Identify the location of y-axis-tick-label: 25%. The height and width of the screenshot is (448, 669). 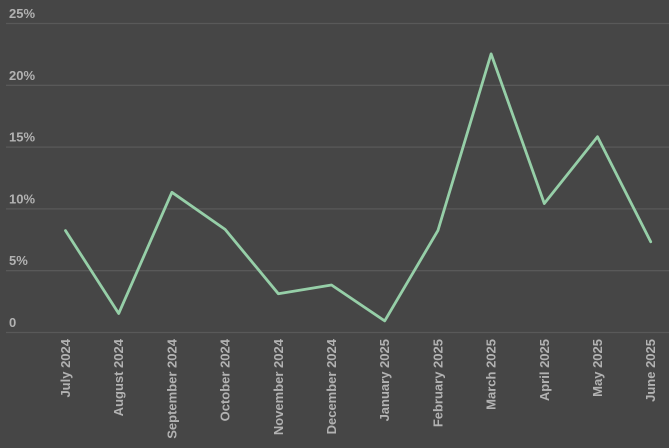
(22, 13).